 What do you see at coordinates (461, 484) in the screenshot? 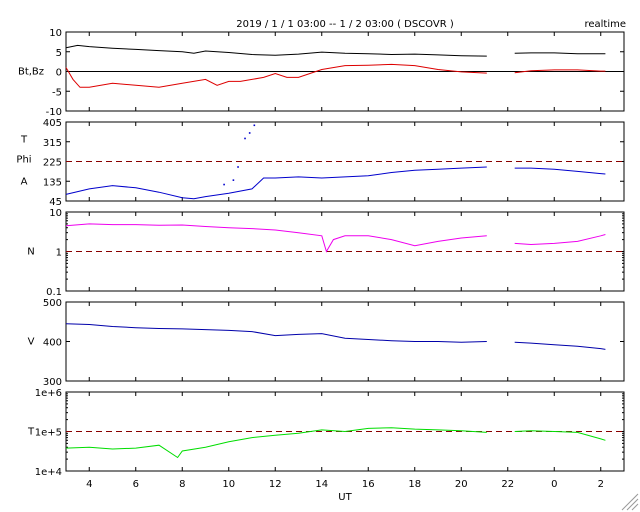
I see `x-tick-label: 20` at bounding box center [461, 484].